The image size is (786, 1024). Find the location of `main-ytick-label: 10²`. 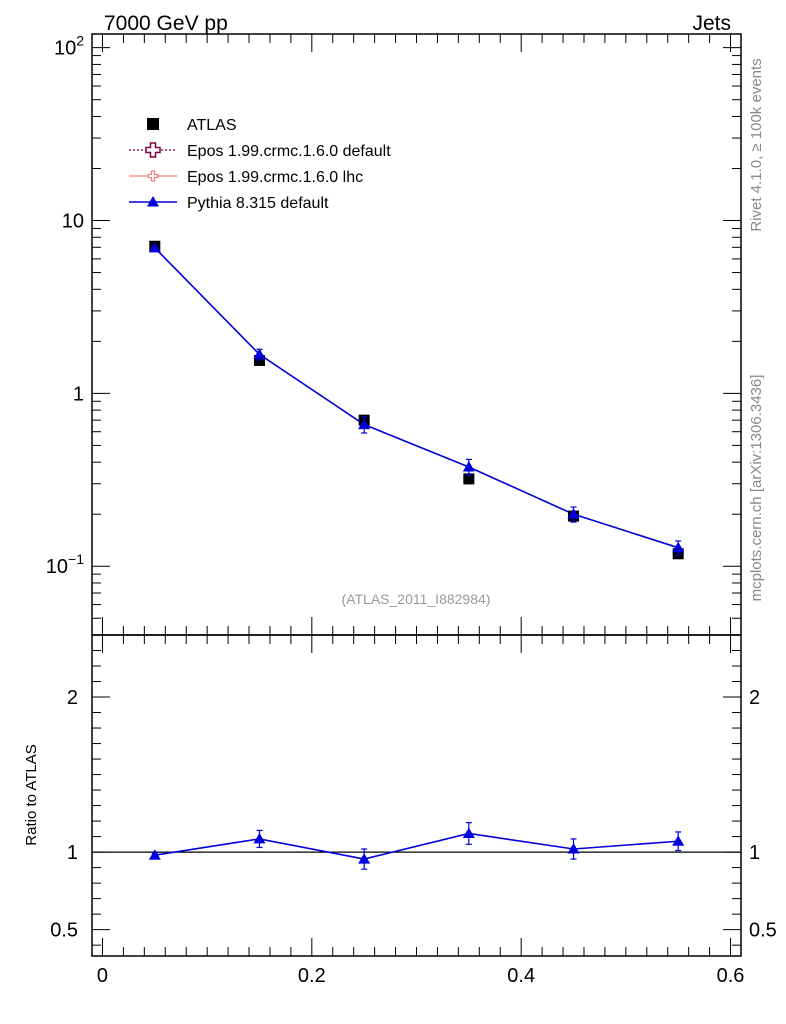

main-ytick-label: 10² is located at coordinates (69, 46).